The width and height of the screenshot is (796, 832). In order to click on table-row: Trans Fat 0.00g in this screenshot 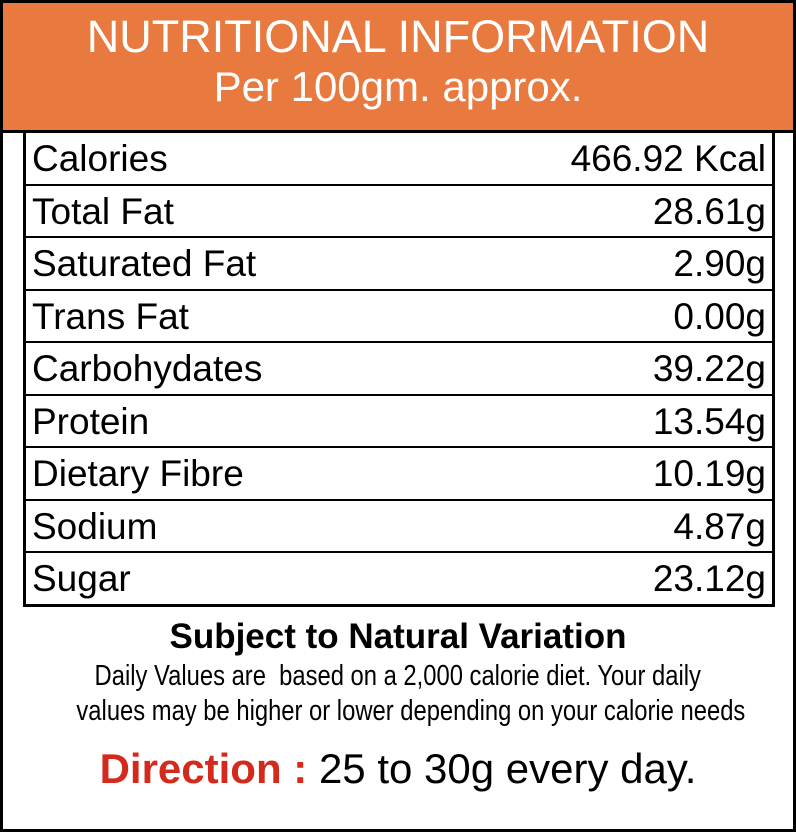, I will do `click(399, 315)`.